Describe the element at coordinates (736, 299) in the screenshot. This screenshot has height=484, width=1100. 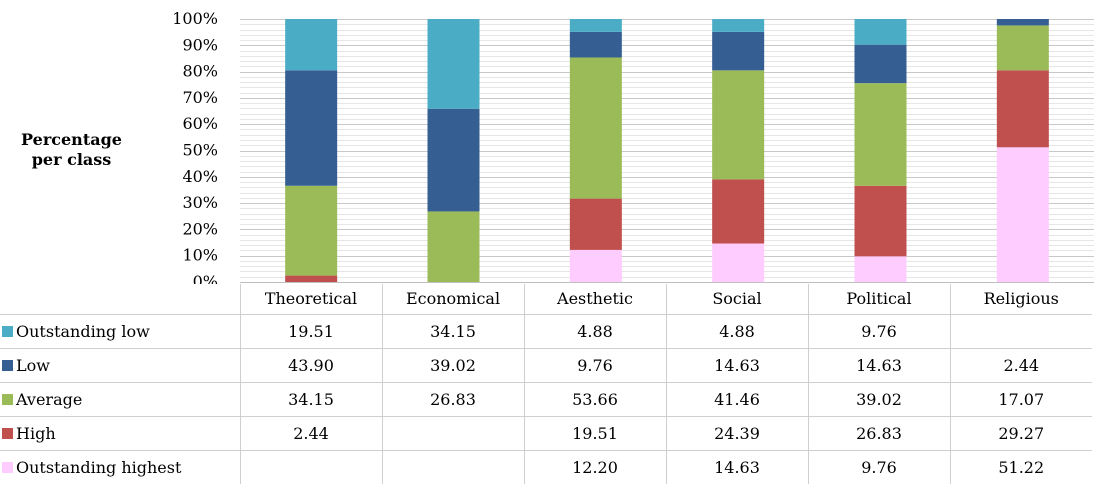
I see `category-label: Social` at that location.